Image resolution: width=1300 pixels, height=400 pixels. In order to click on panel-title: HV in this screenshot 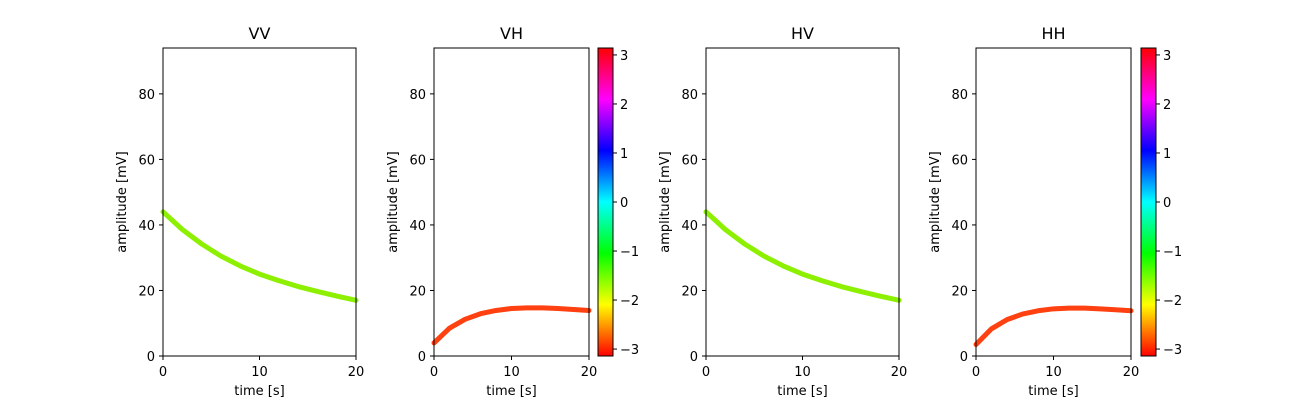, I will do `click(802, 33)`.